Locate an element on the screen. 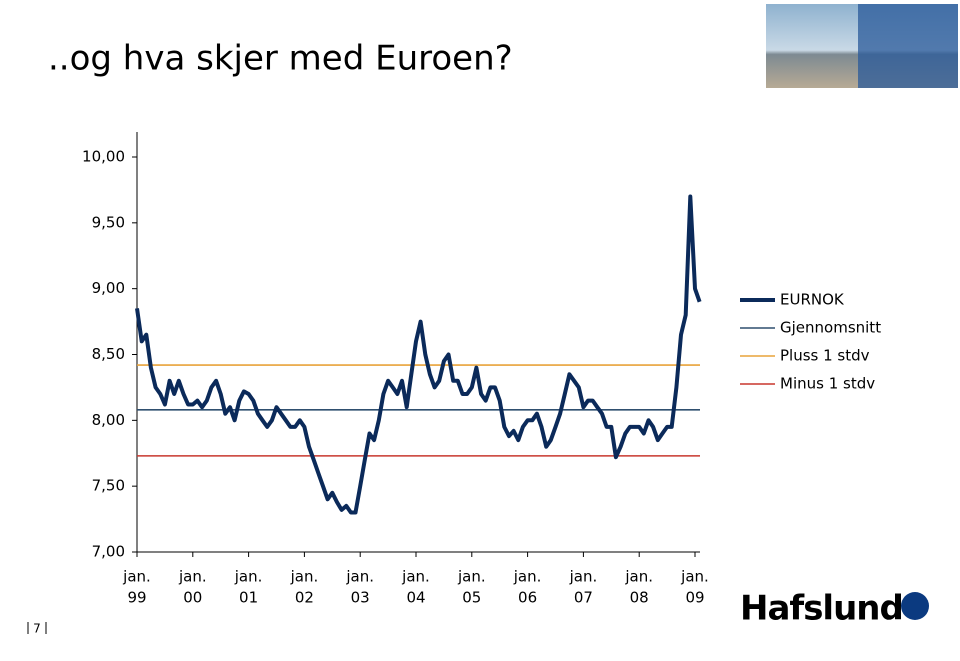 The height and width of the screenshot is (661, 960). slide-title: ..og hva skjer med Euroen? is located at coordinates (280, 59).